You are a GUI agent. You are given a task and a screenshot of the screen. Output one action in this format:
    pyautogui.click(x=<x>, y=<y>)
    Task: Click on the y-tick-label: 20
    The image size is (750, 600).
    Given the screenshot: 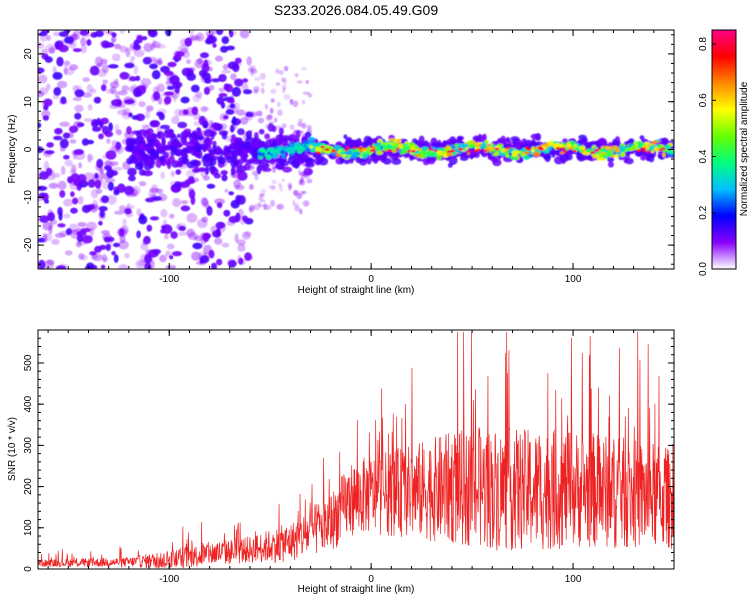 What is the action you would take?
    pyautogui.click(x=28, y=54)
    